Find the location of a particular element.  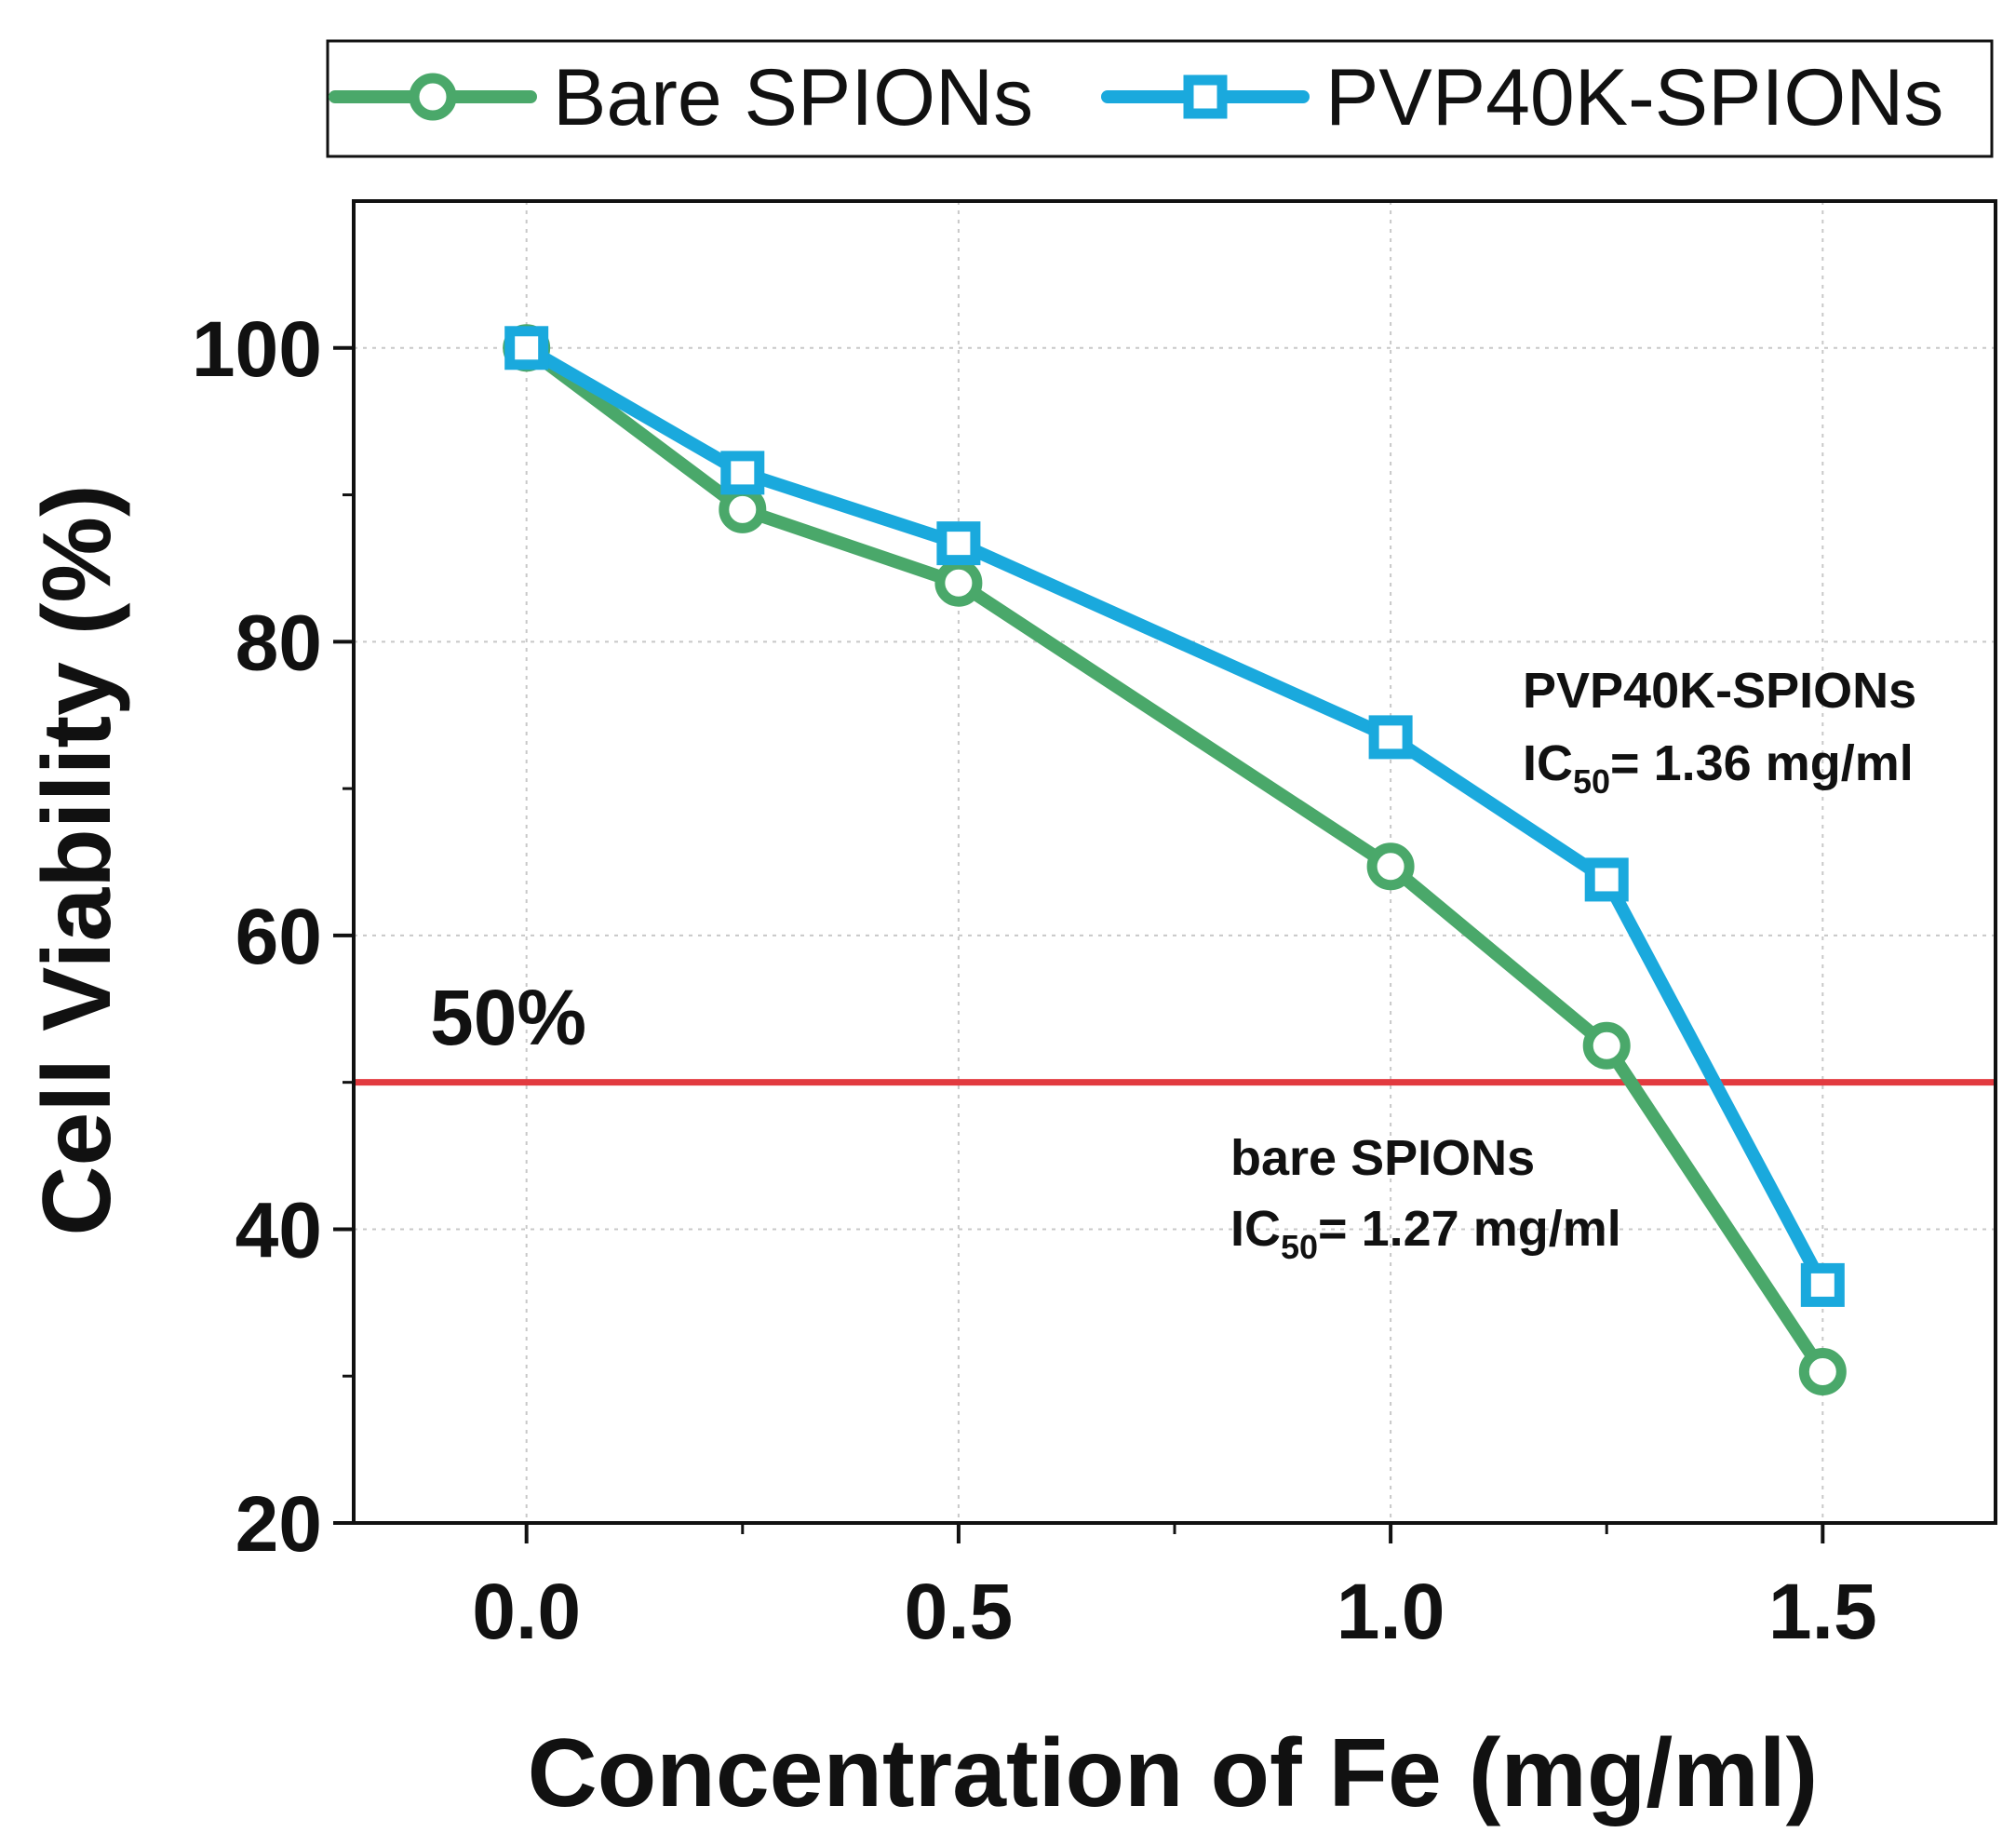

y-tick-label: 40 is located at coordinates (278, 1229).